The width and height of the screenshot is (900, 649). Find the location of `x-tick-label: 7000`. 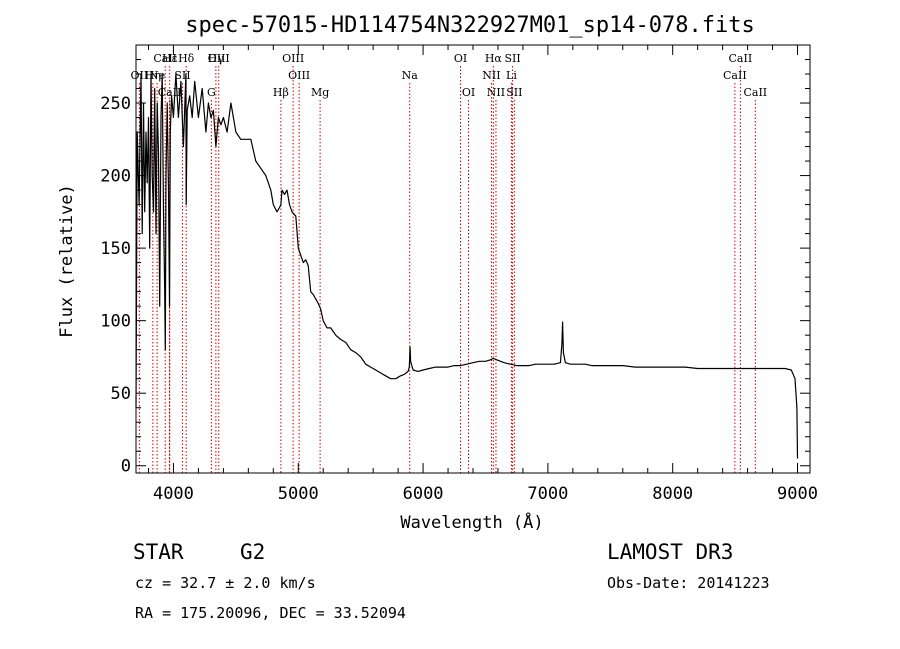

x-tick-label: 7000 is located at coordinates (547, 494).